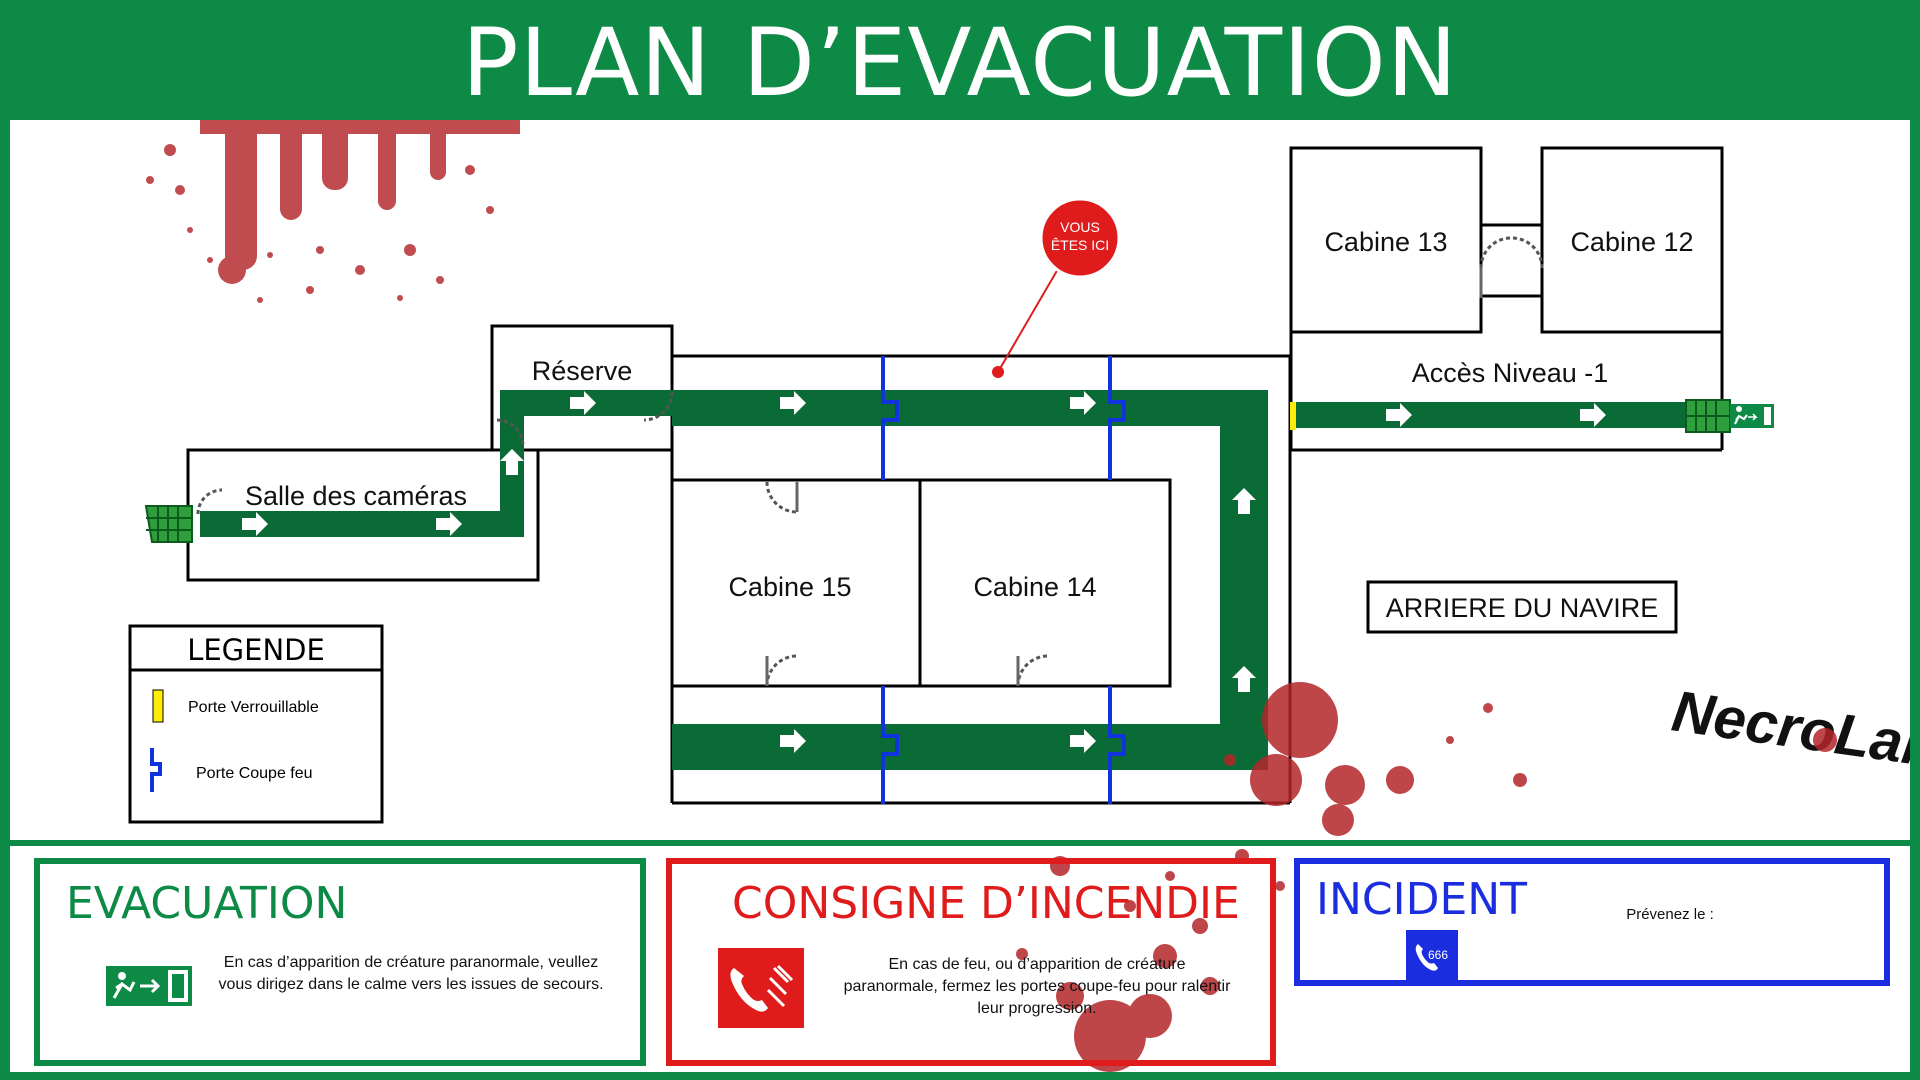  I want to click on label-acces: Accès Niveau -1, so click(1510, 373).